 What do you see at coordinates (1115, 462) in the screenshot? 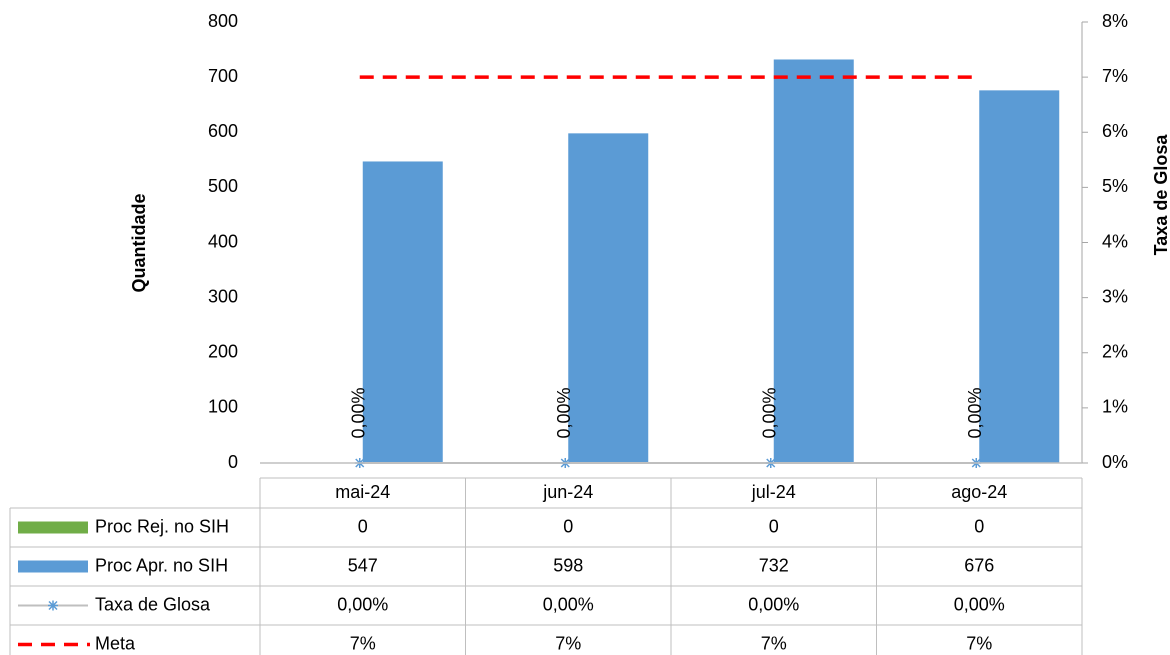
I see `y2-tick-label: 0%` at bounding box center [1115, 462].